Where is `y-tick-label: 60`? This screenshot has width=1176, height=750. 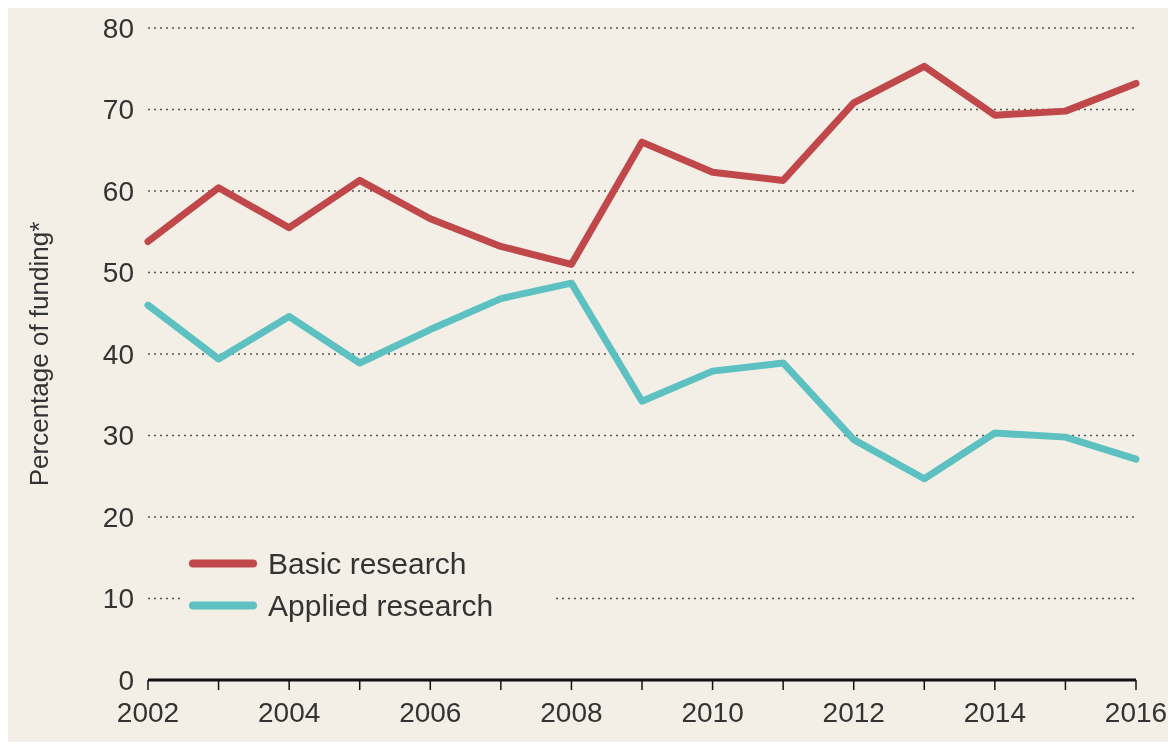
y-tick-label: 60 is located at coordinates (118, 191).